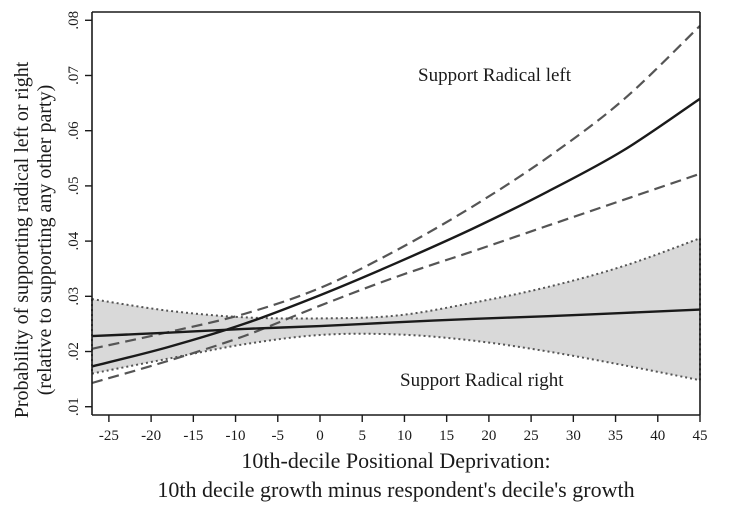 The width and height of the screenshot is (730, 513). What do you see at coordinates (395, 460) in the screenshot?
I see `x-axis-title-line-1: 10th-decile Positional Deprivation:` at bounding box center [395, 460].